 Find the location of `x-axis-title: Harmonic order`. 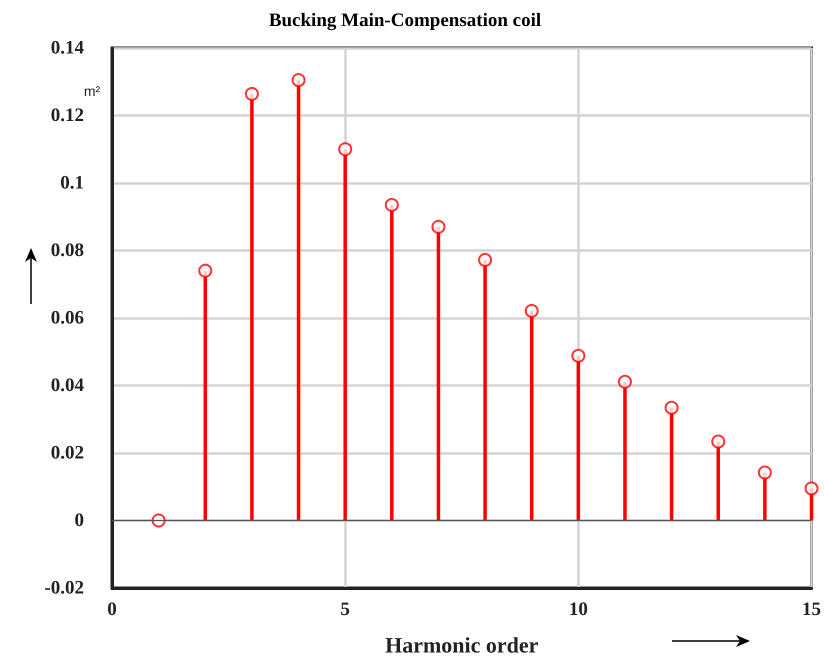

x-axis-title: Harmonic order is located at coordinates (462, 645).